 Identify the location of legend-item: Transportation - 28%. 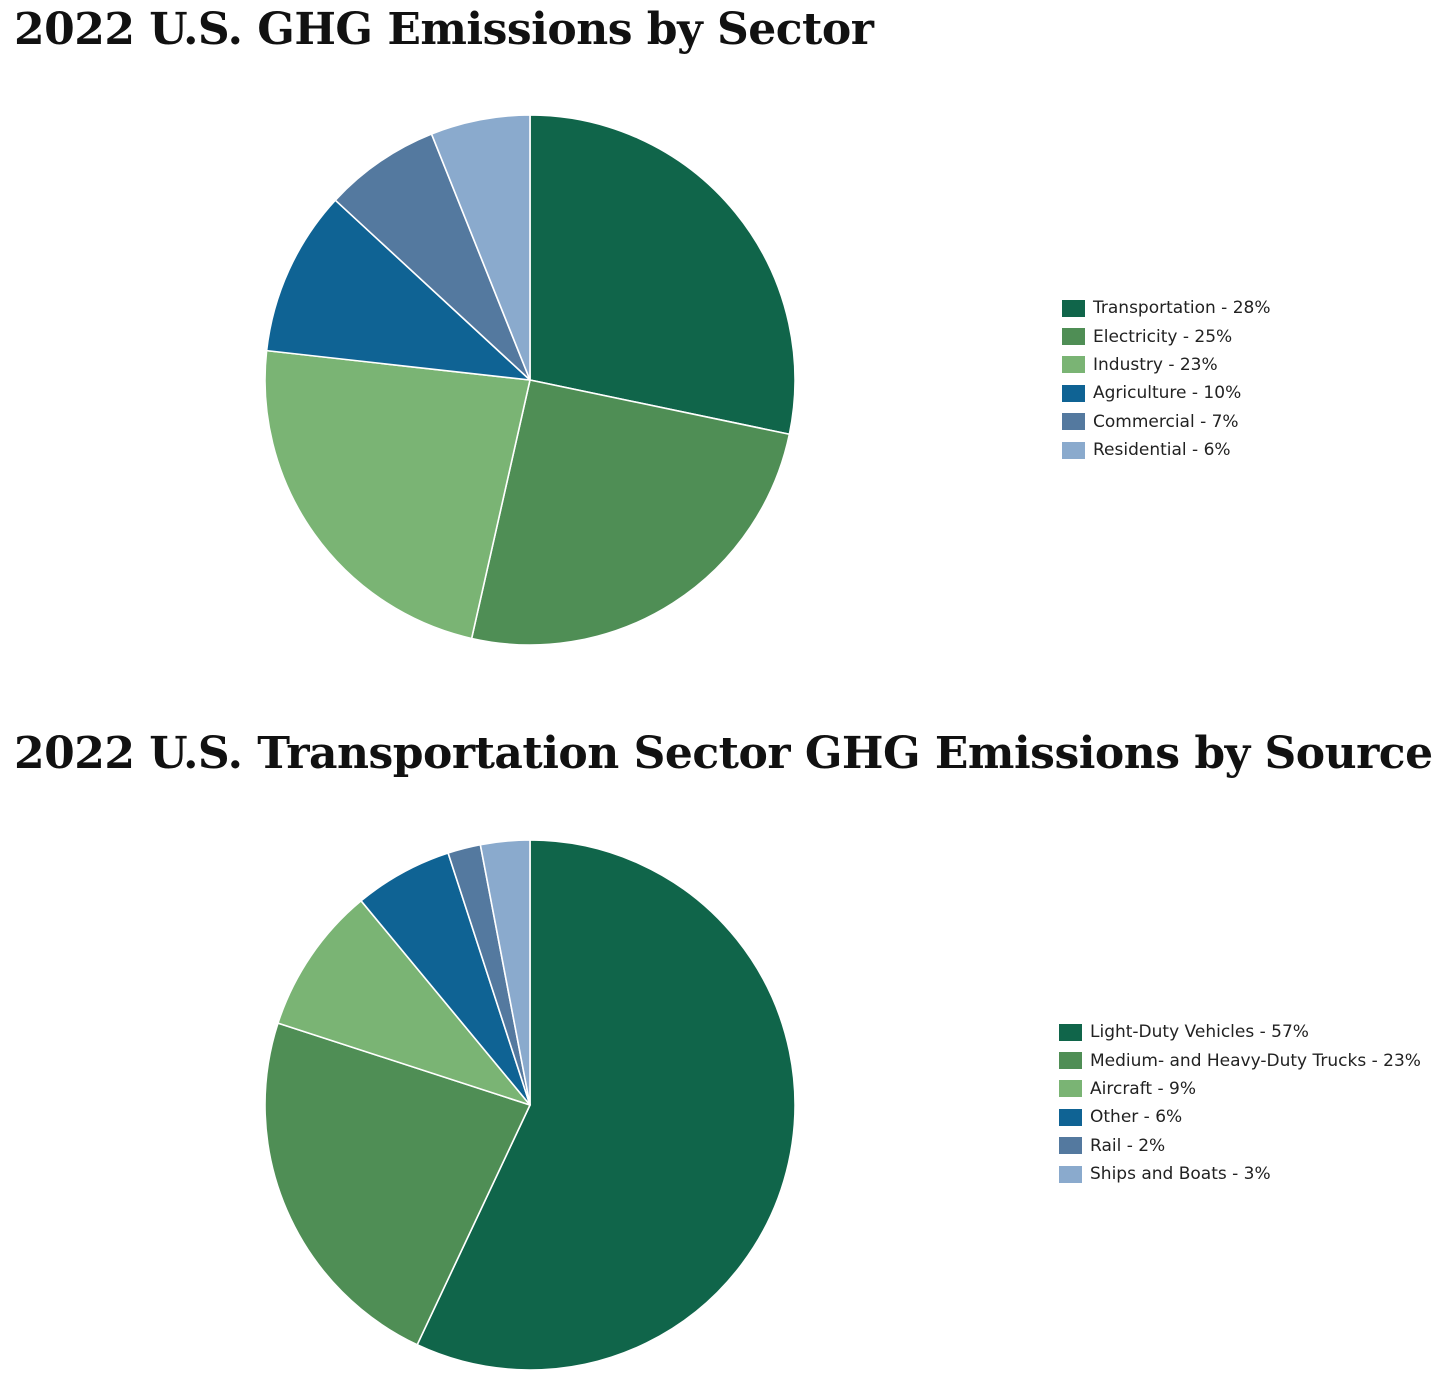
(1166, 308).